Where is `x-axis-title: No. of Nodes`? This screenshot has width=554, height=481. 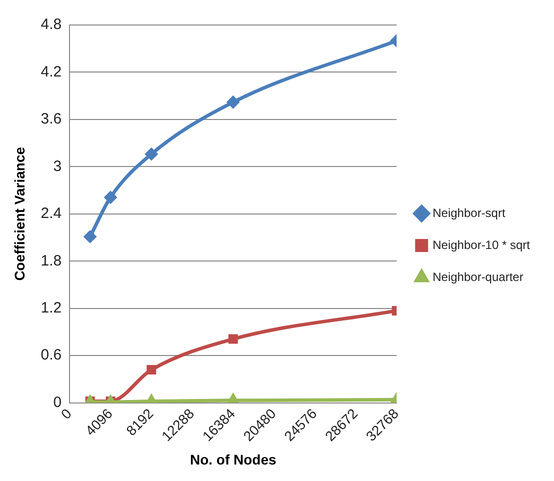 x-axis-title: No. of Nodes is located at coordinates (233, 459).